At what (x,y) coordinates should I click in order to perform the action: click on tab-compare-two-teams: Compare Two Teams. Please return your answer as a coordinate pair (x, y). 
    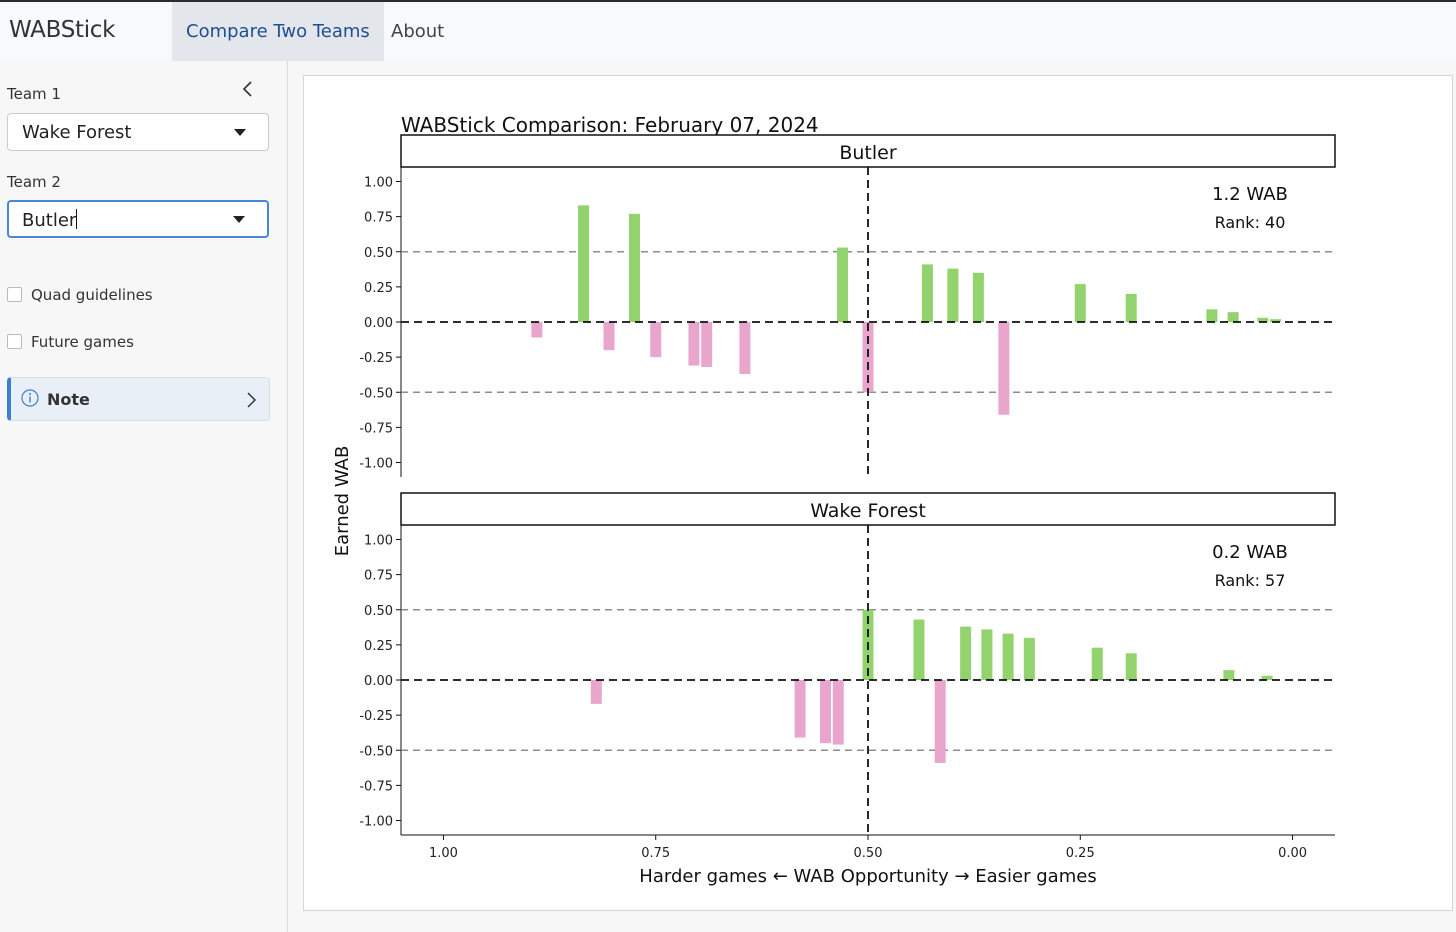
    Looking at the image, I should click on (278, 31).